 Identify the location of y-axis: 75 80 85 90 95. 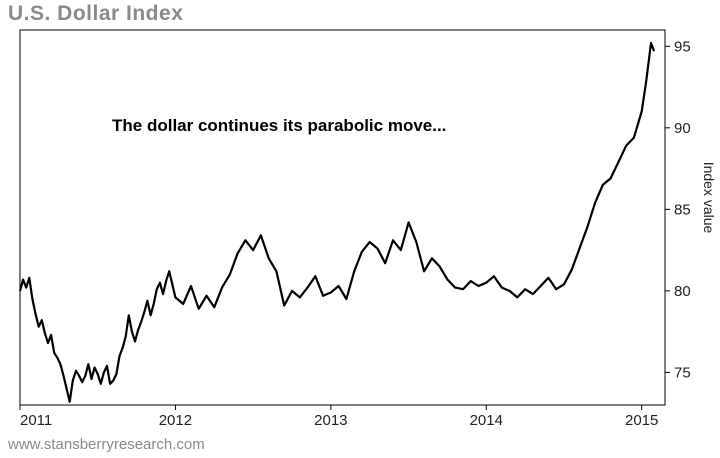
(678, 209).